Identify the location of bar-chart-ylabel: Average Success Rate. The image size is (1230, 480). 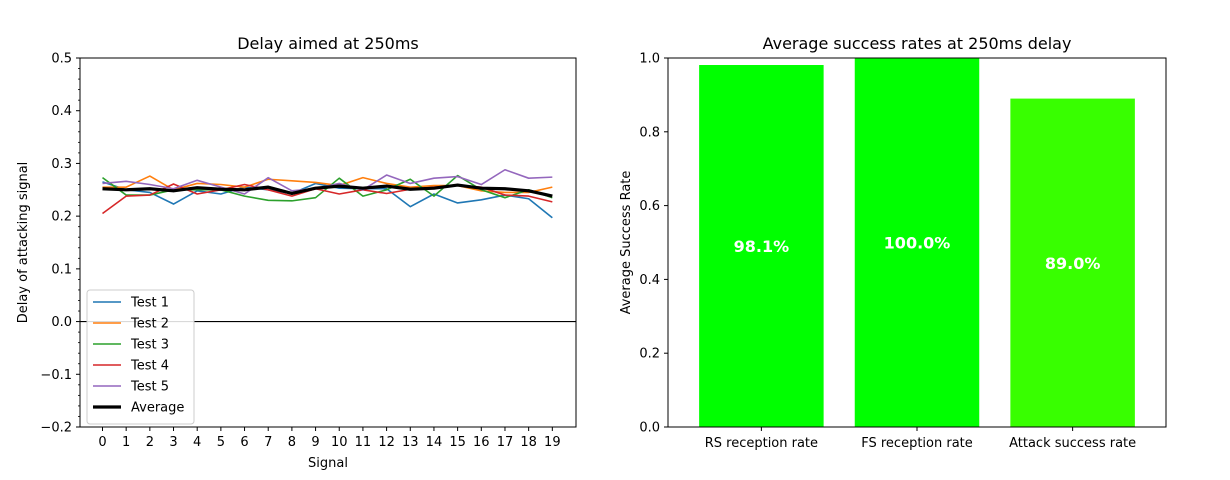
(626, 243).